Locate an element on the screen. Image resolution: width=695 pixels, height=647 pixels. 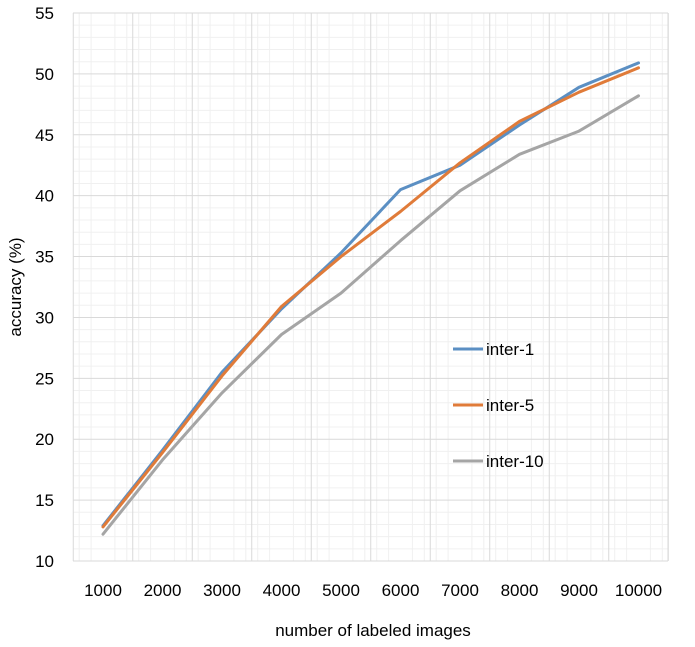
x-axis-title: number of labeled images is located at coordinates (373, 630).